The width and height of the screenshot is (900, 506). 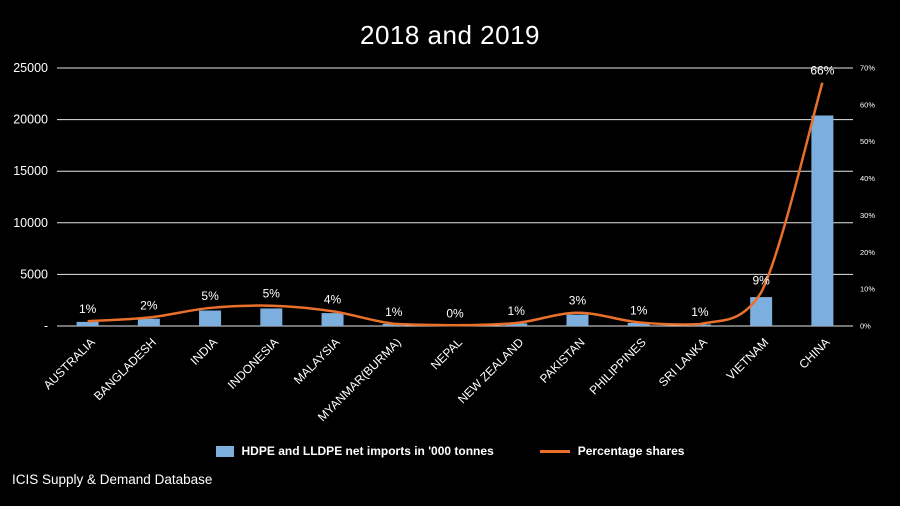 What do you see at coordinates (272, 294) in the screenshot?
I see `data-label-INDONESIA: 5%` at bounding box center [272, 294].